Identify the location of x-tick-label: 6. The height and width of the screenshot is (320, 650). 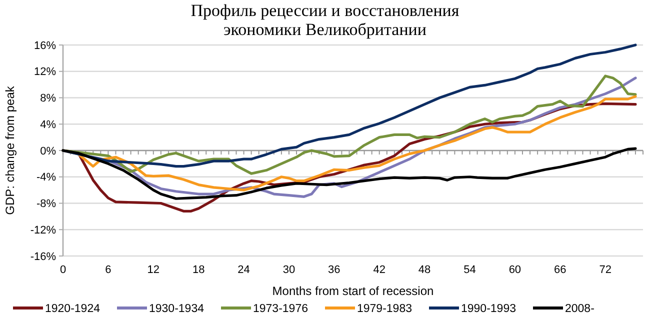
(108, 270).